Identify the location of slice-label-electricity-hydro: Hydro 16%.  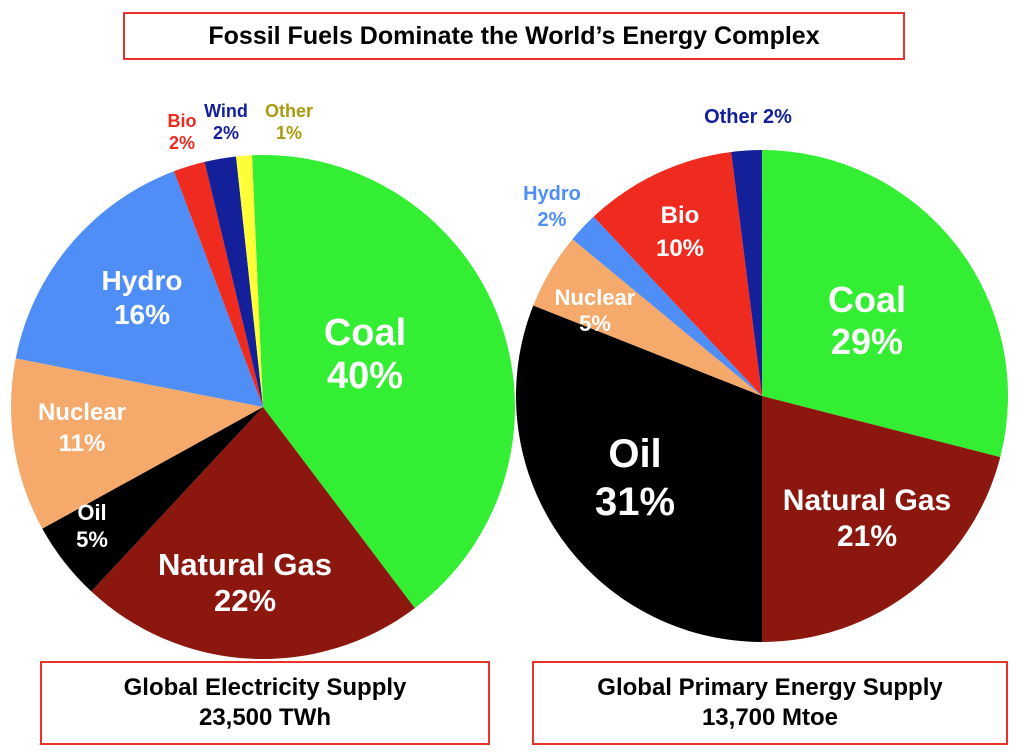
(142, 297).